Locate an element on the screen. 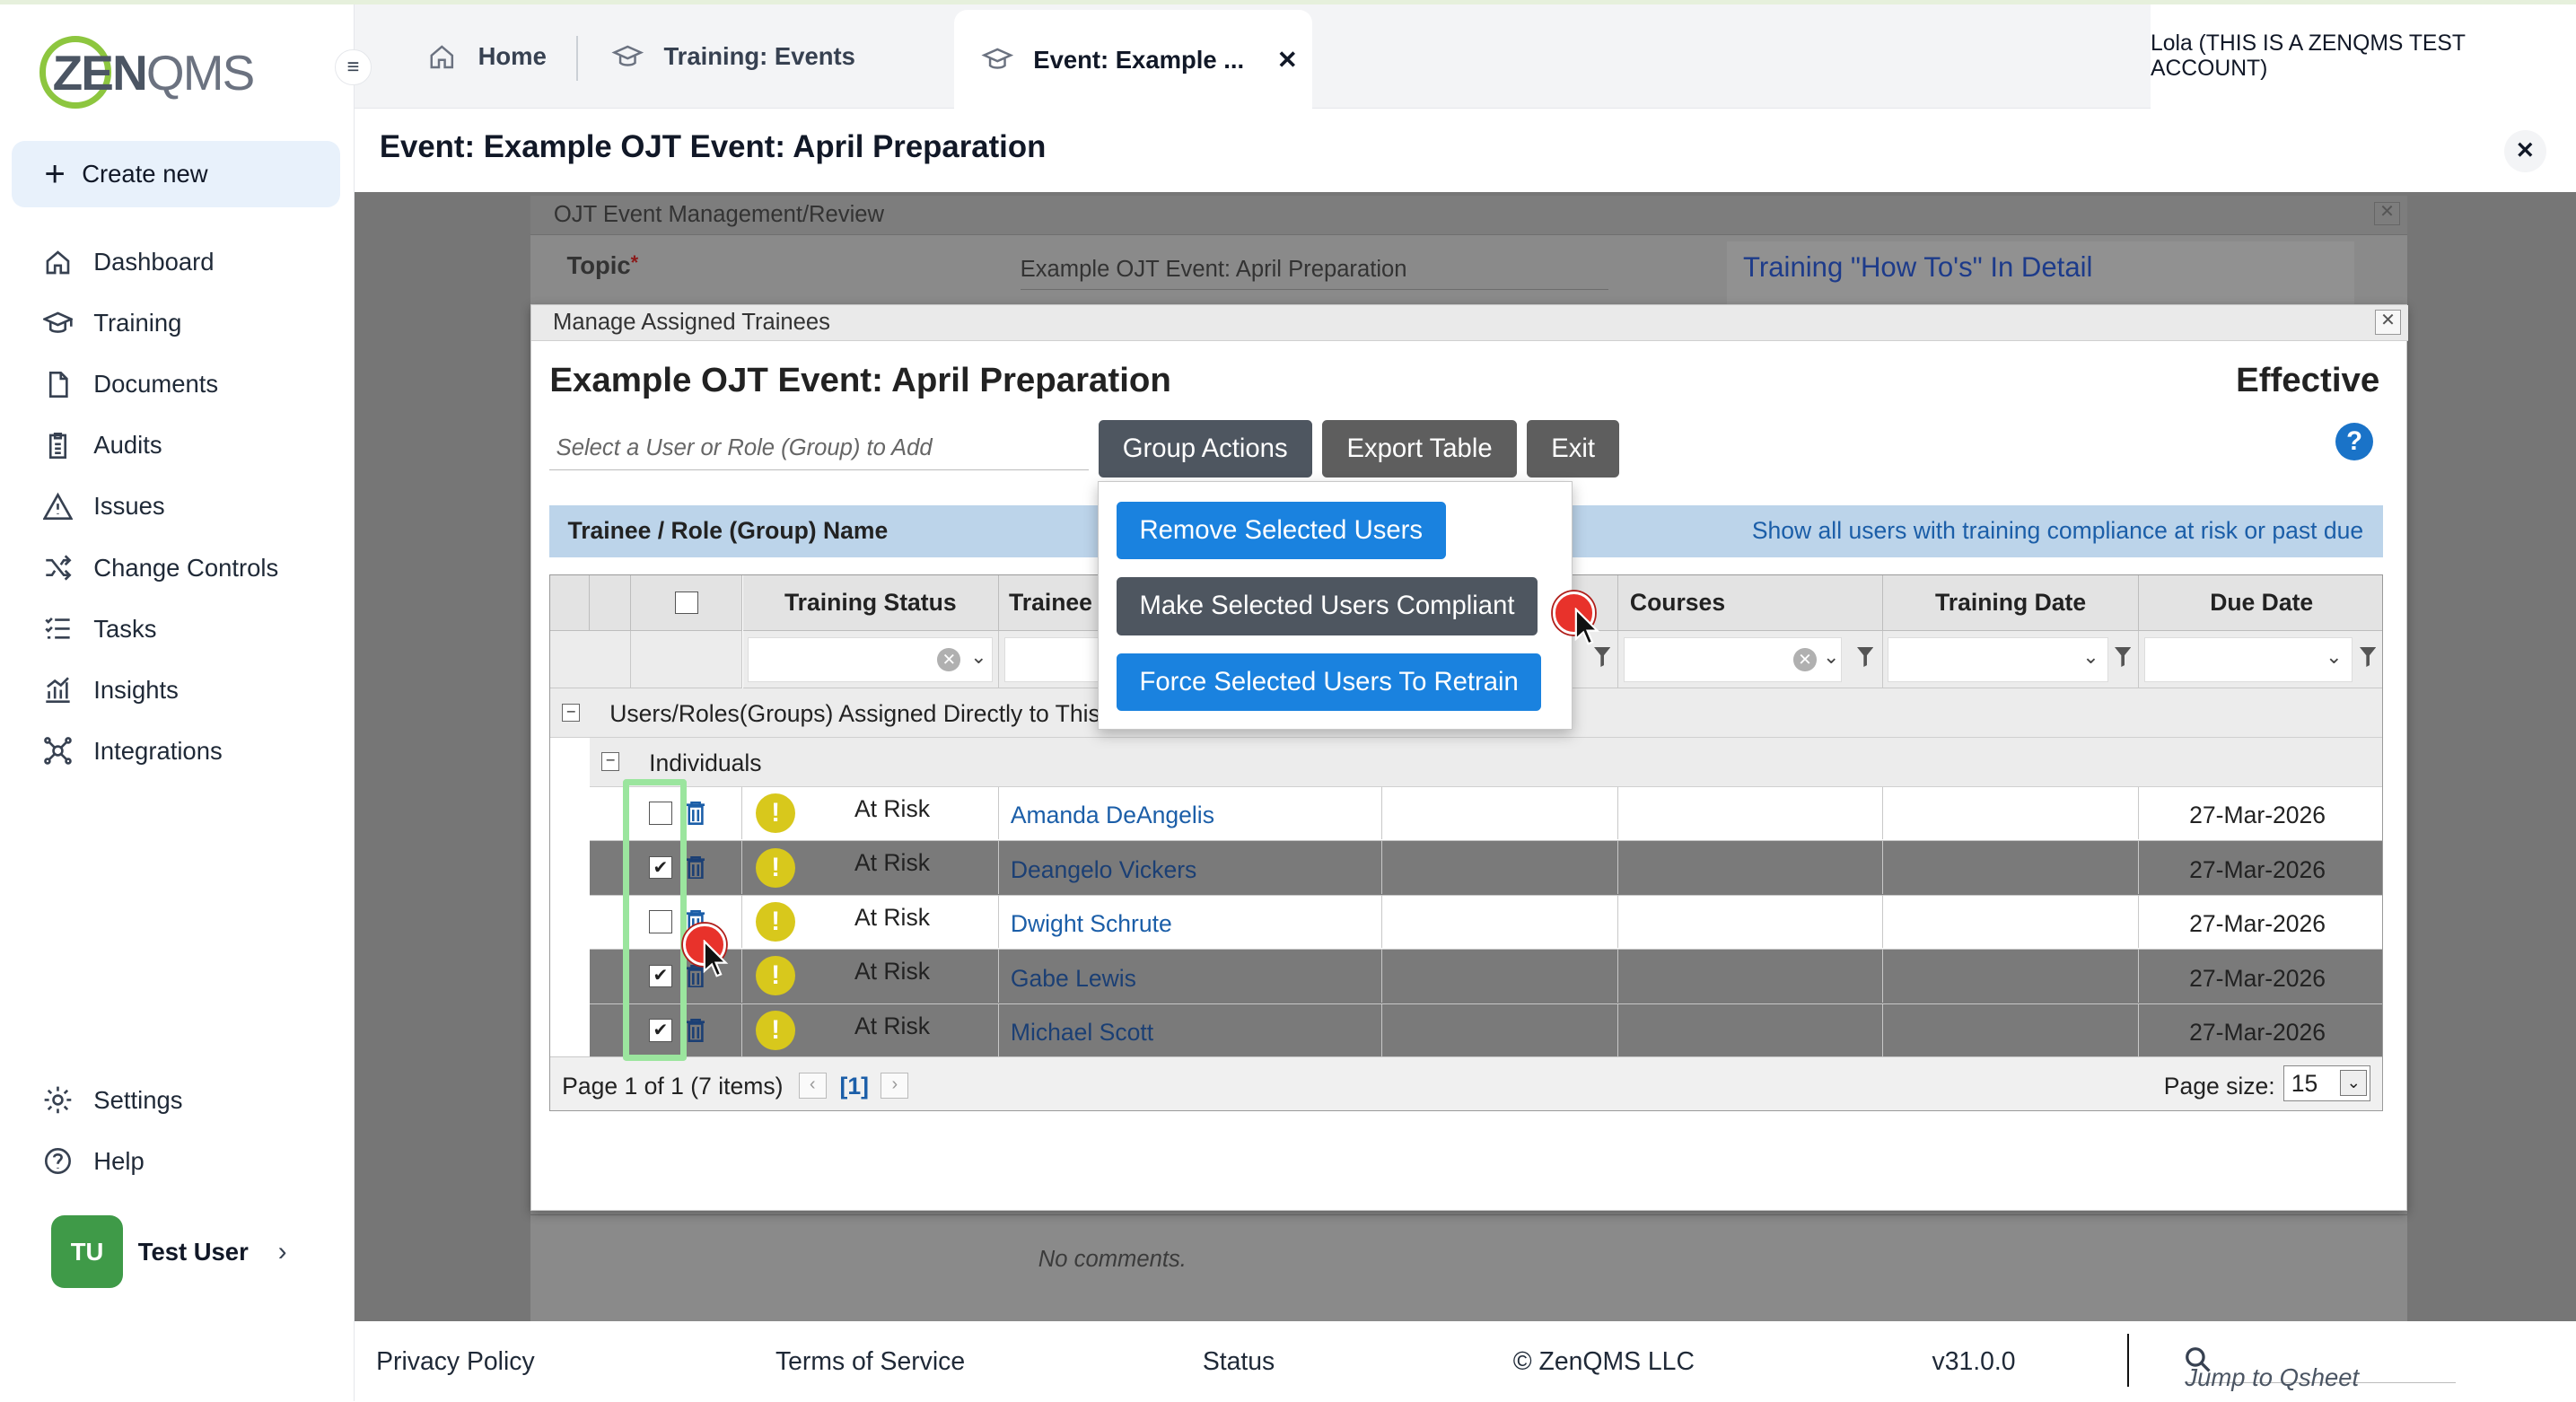 Image resolution: width=2576 pixels, height=1402 pixels. status-filter-input: ✕ ⌄ is located at coordinates (870, 660).